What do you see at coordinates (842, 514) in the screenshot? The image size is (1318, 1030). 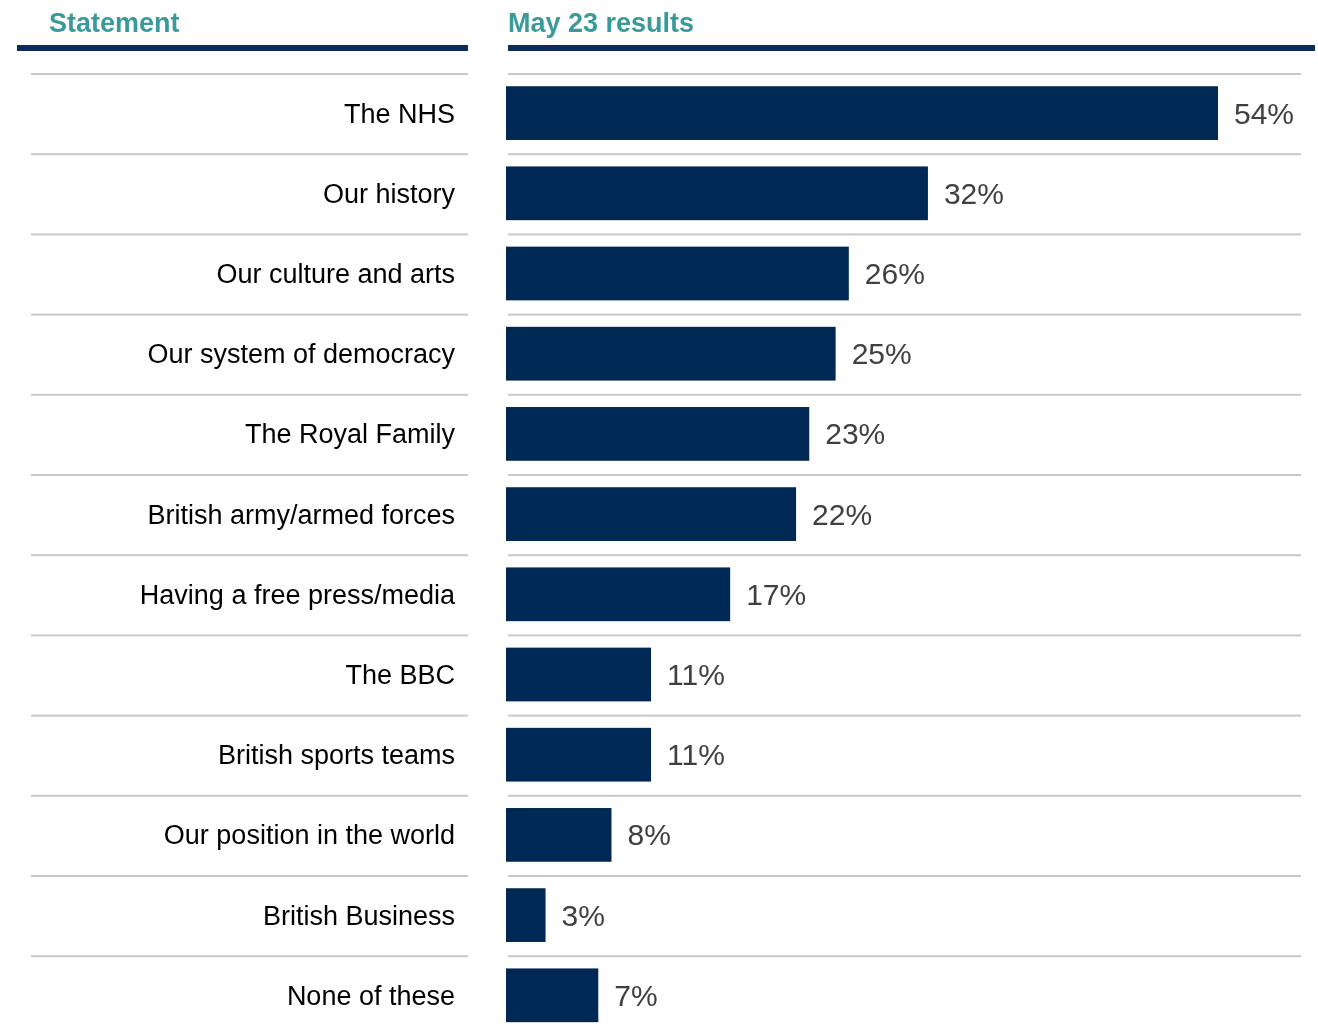 I see `data-label: 22%` at bounding box center [842, 514].